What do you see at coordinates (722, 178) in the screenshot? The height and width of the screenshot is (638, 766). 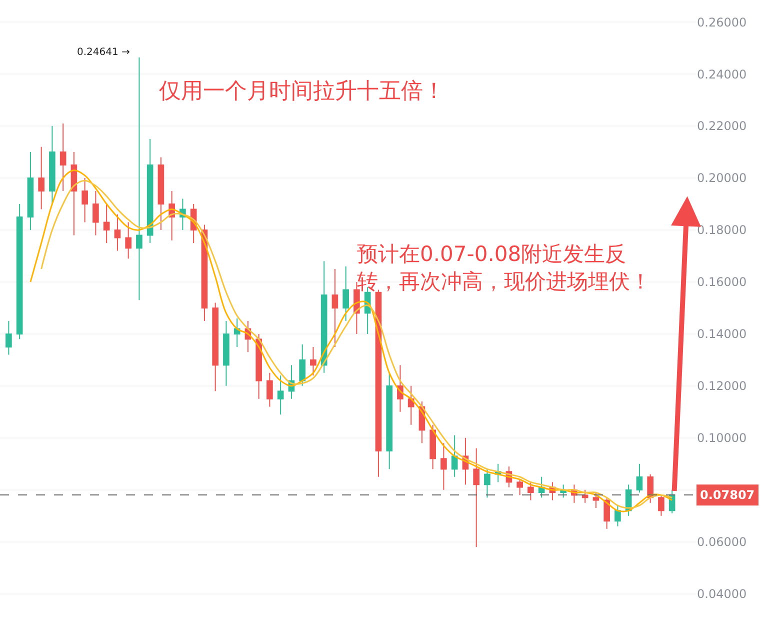 I see `y-tick-label: 0.20000` at bounding box center [722, 178].